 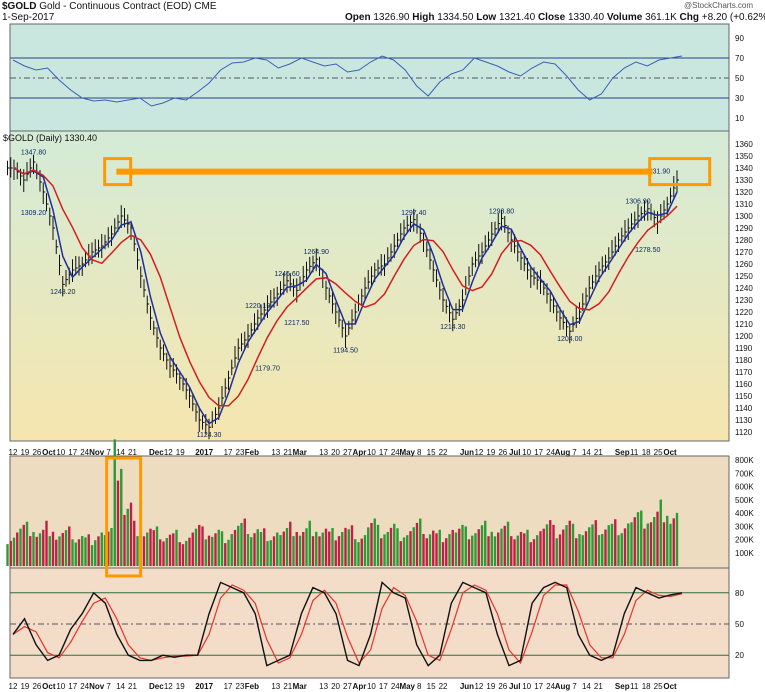 I want to click on price-tick-label: 1140, so click(x=744, y=408).